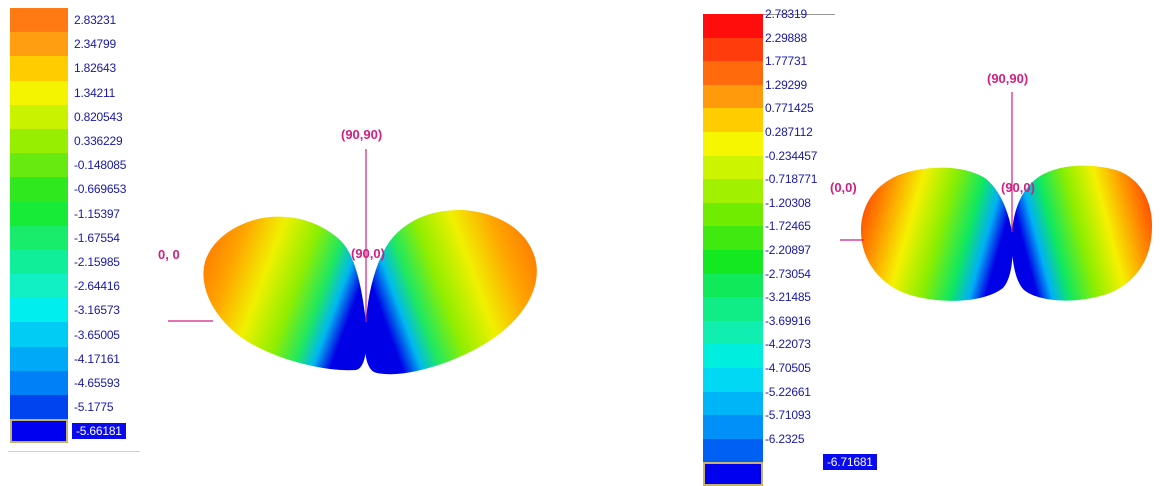  I want to click on right-legend-row: 1.77731, so click(769, 69).